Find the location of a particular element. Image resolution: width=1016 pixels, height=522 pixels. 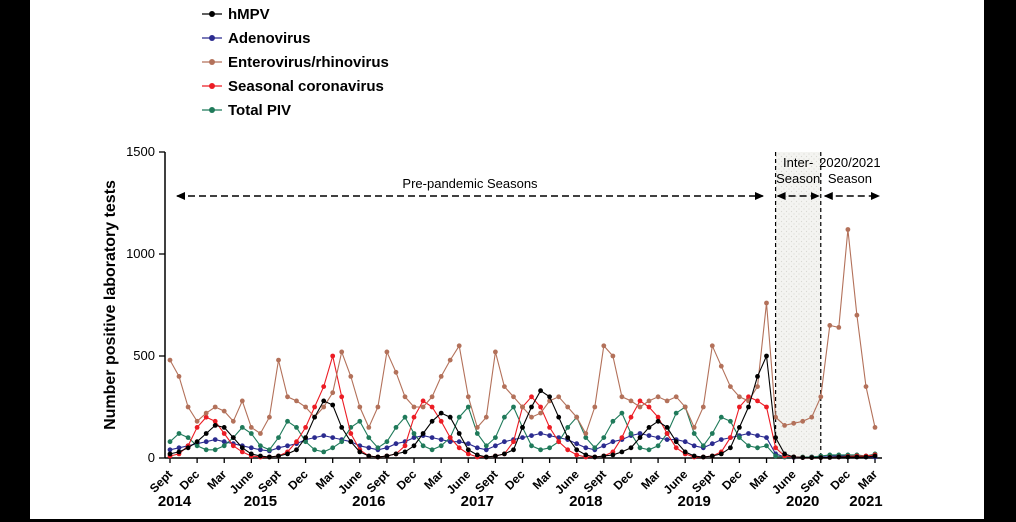

pre-pandemic-label: Pre-pandemic Seasons is located at coordinates (470, 183).